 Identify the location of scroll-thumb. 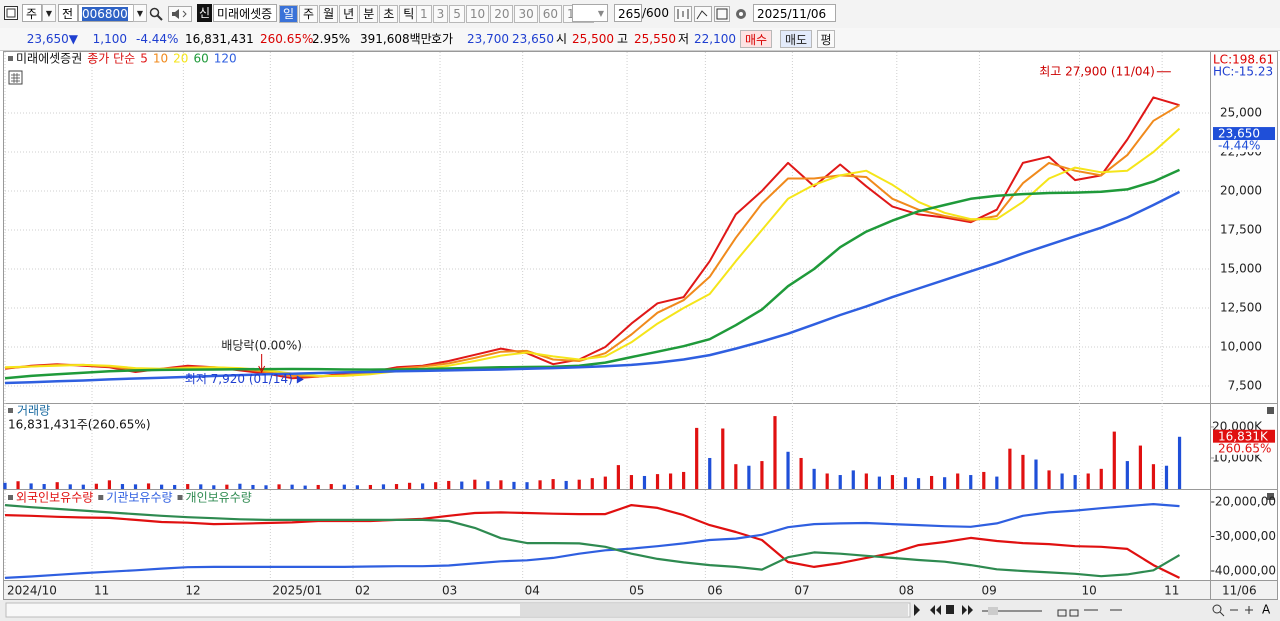
(714, 610).